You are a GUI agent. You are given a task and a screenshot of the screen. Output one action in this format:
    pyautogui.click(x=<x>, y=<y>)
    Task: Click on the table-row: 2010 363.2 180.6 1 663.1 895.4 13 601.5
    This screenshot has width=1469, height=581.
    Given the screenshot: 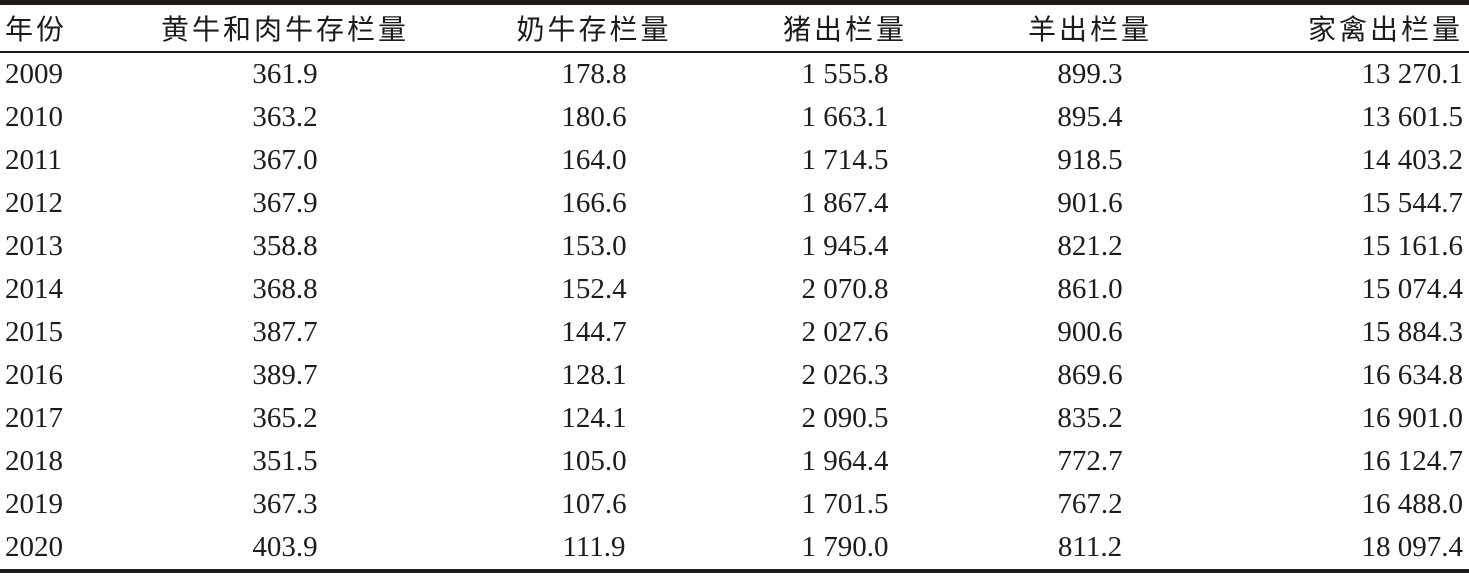 What is the action you would take?
    pyautogui.click(x=734, y=117)
    